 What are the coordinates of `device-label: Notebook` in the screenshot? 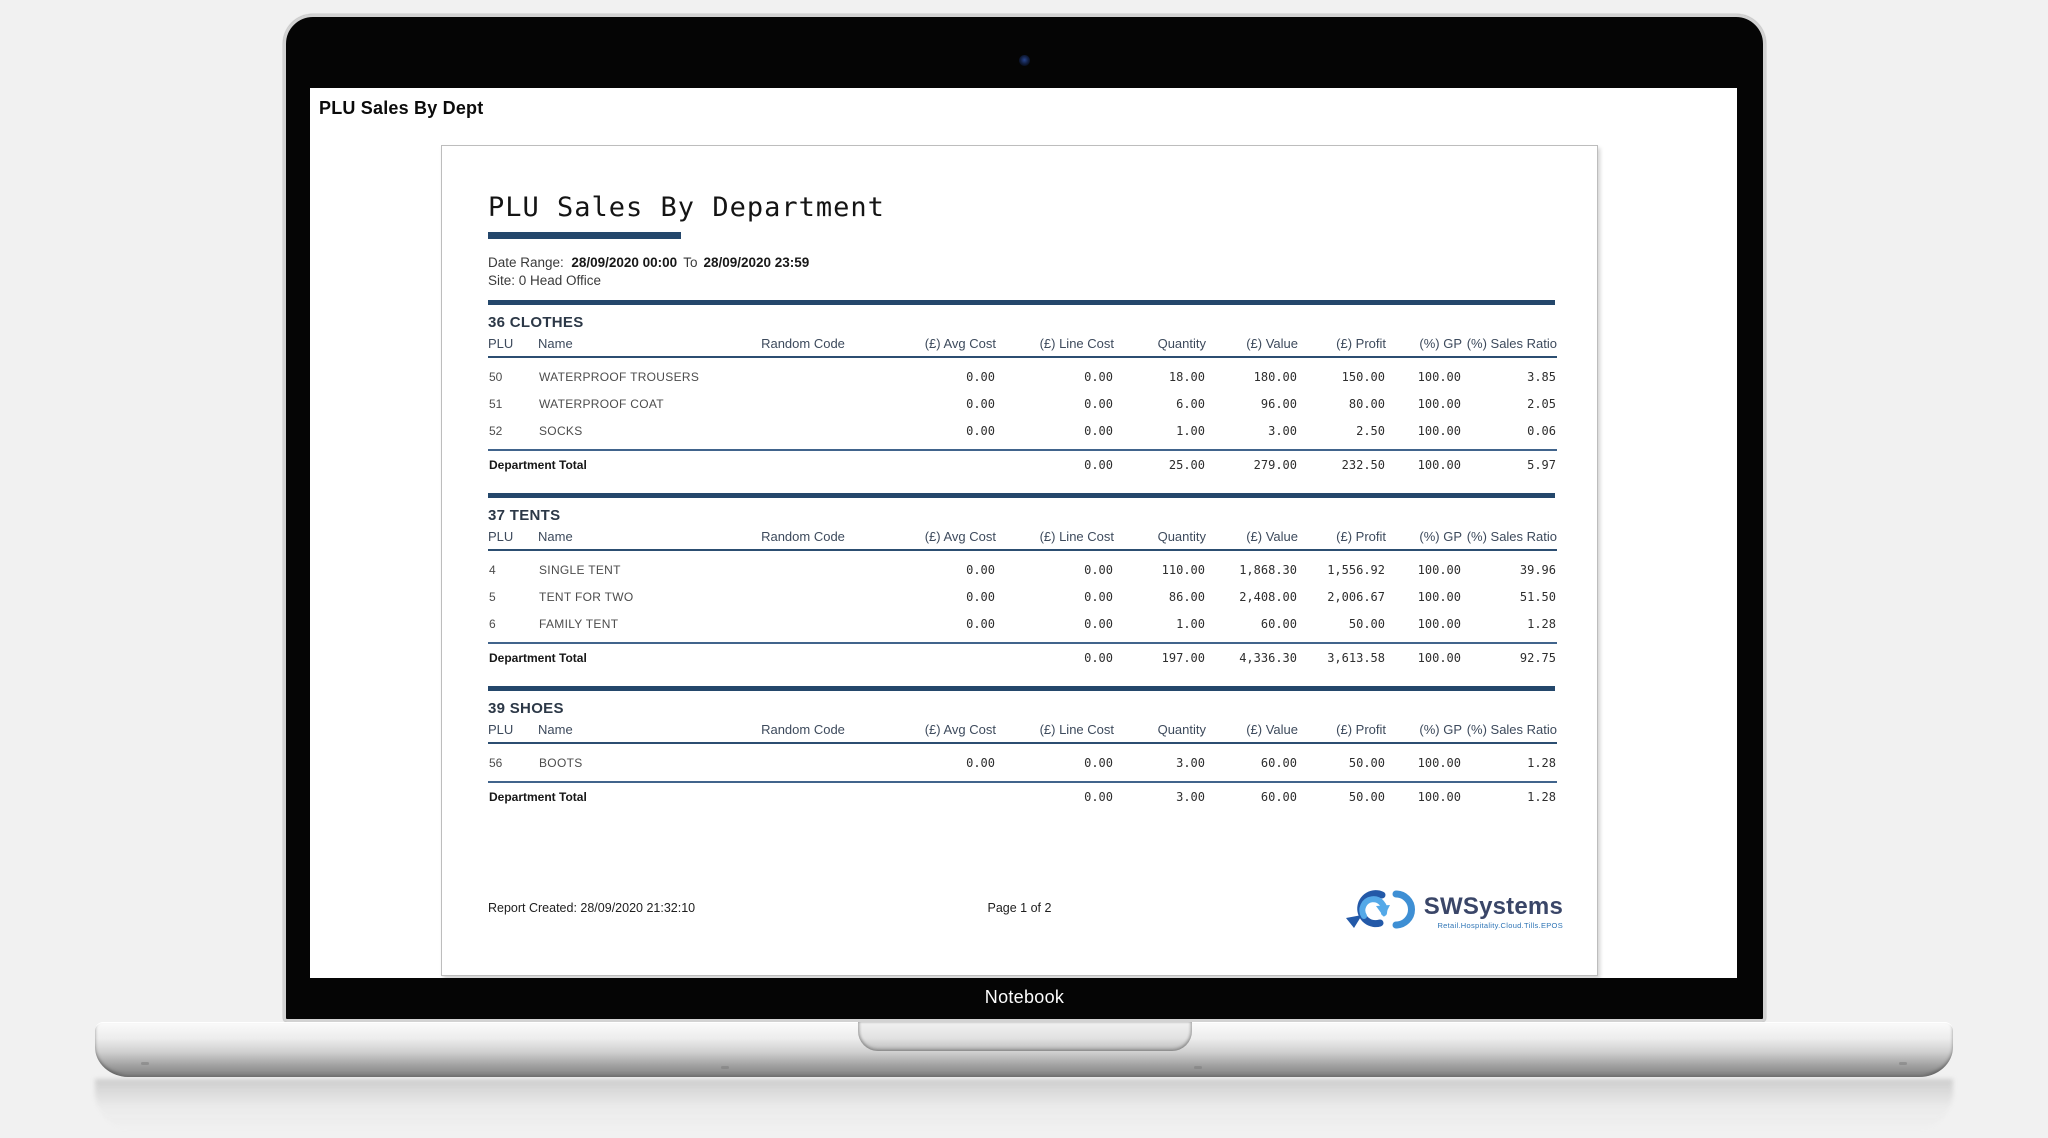 It's located at (1024, 997).